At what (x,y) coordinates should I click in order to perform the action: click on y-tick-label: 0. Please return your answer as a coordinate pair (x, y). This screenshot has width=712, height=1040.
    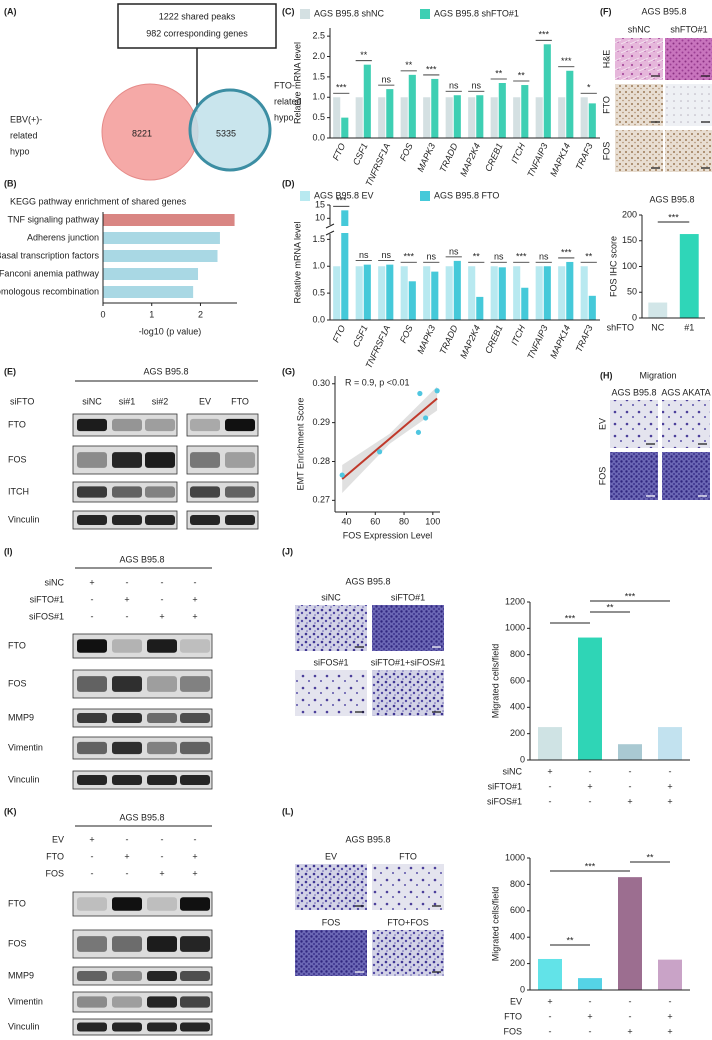
    Looking at the image, I should click on (634, 317).